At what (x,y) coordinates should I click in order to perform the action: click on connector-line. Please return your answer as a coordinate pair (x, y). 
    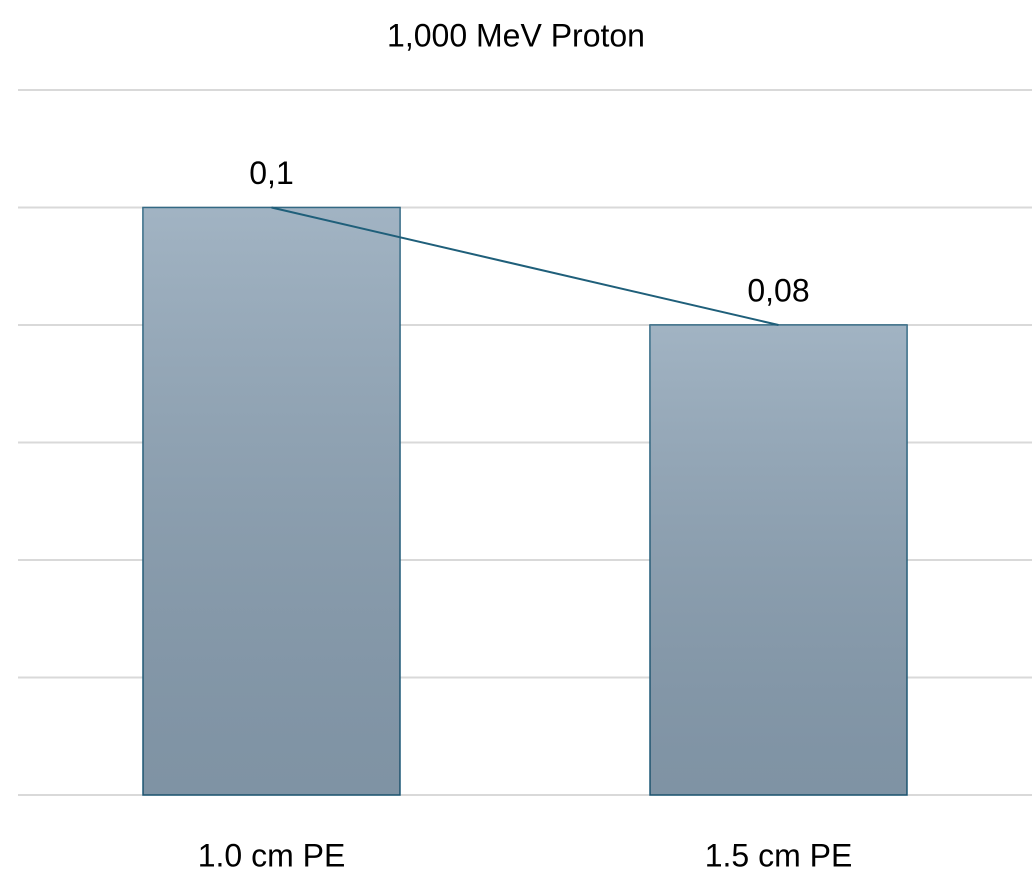
    Looking at the image, I should click on (525, 266).